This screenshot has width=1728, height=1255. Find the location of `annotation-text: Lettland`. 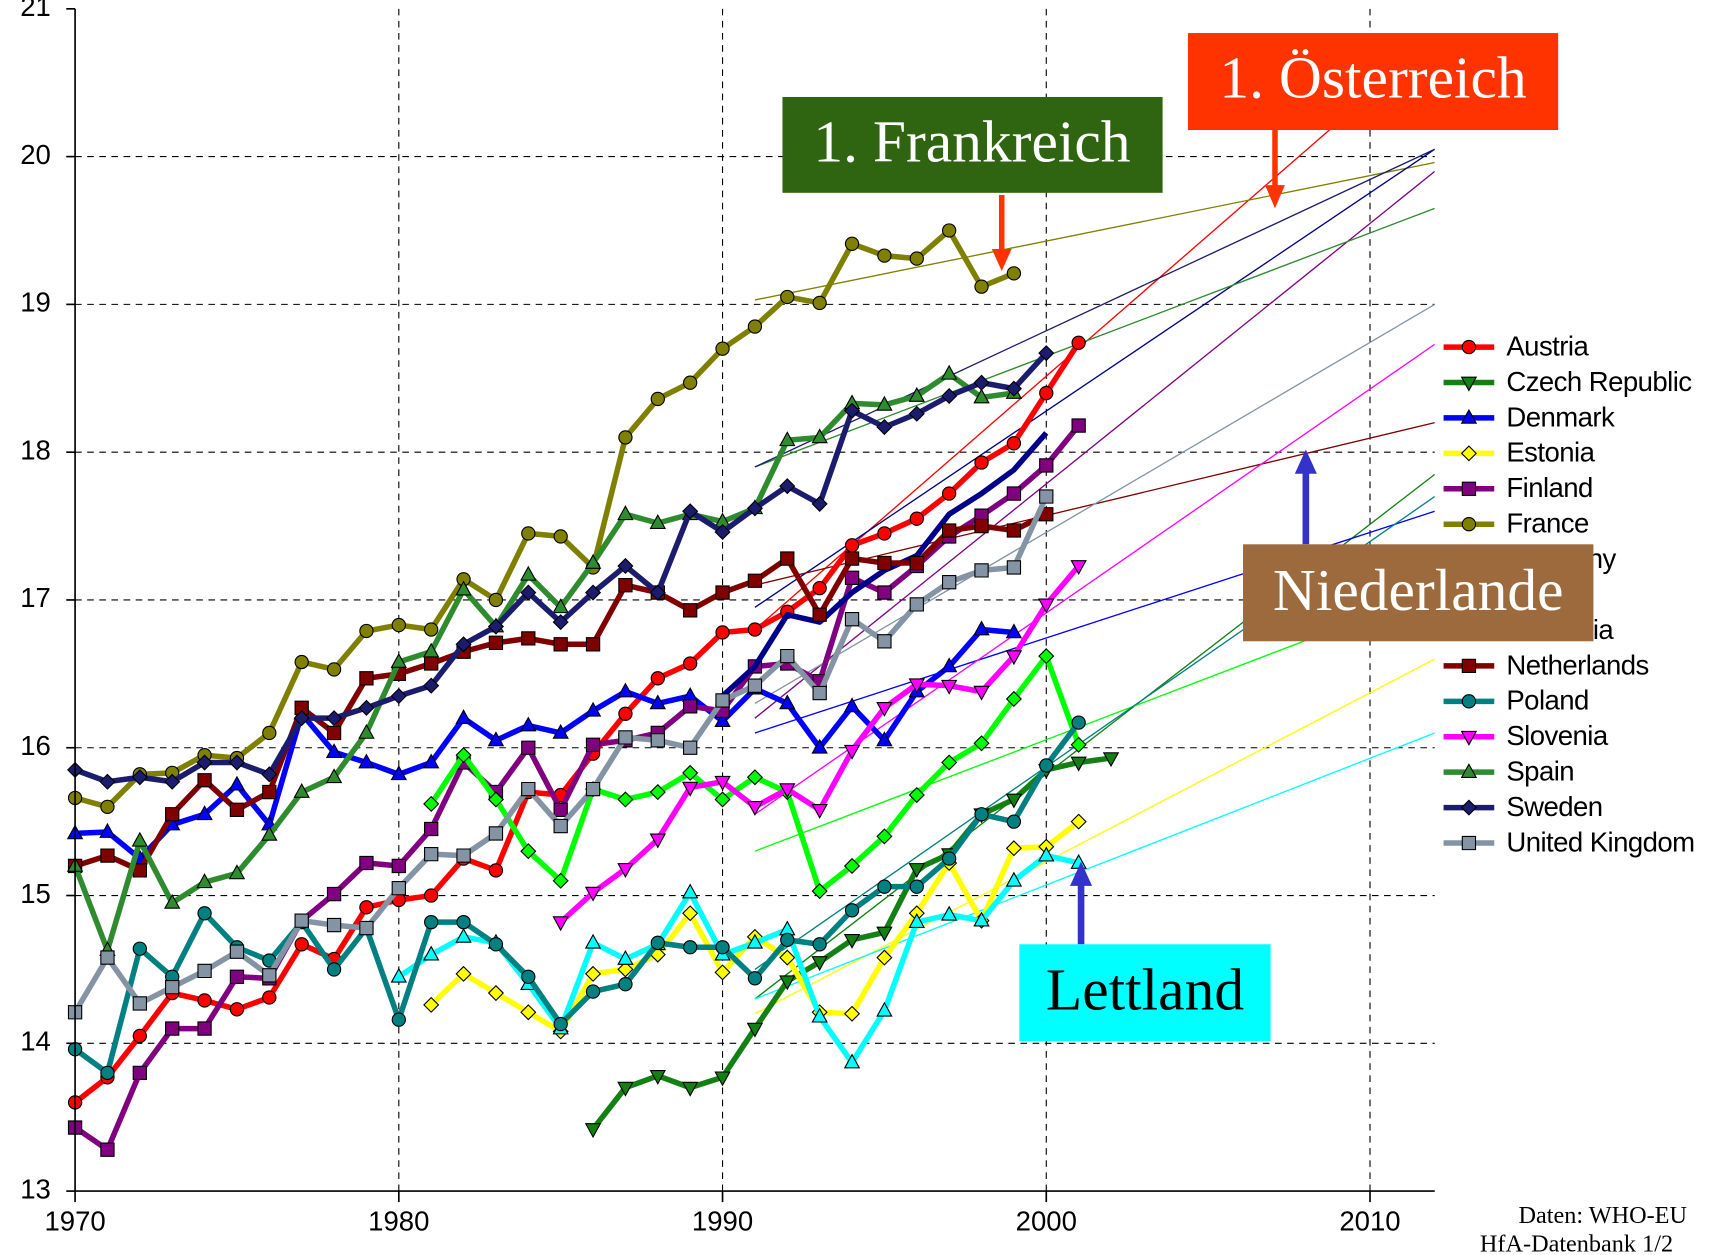

annotation-text: Lettland is located at coordinates (1145, 990).